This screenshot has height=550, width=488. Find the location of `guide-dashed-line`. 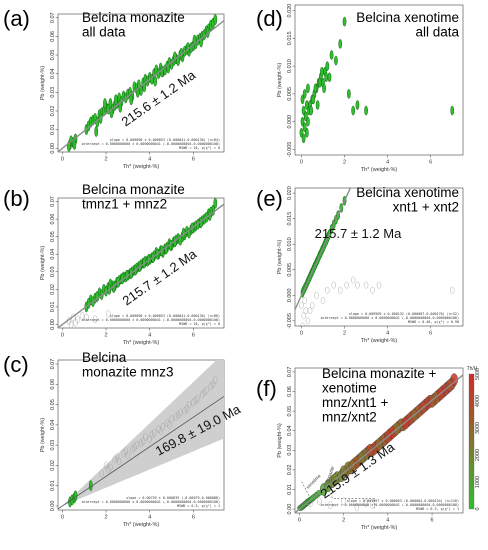

guide-dashed-line is located at coordinates (306, 490).